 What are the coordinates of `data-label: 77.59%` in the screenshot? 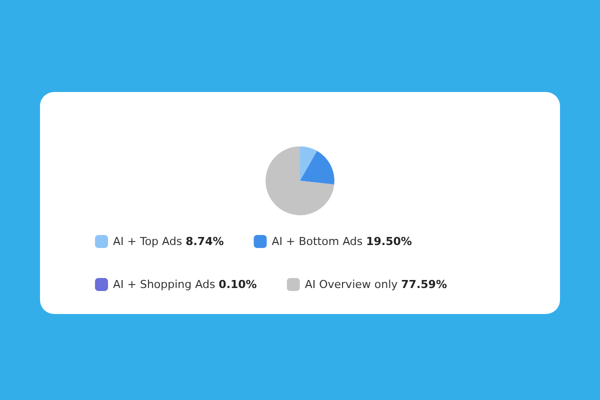 It's located at (424, 284).